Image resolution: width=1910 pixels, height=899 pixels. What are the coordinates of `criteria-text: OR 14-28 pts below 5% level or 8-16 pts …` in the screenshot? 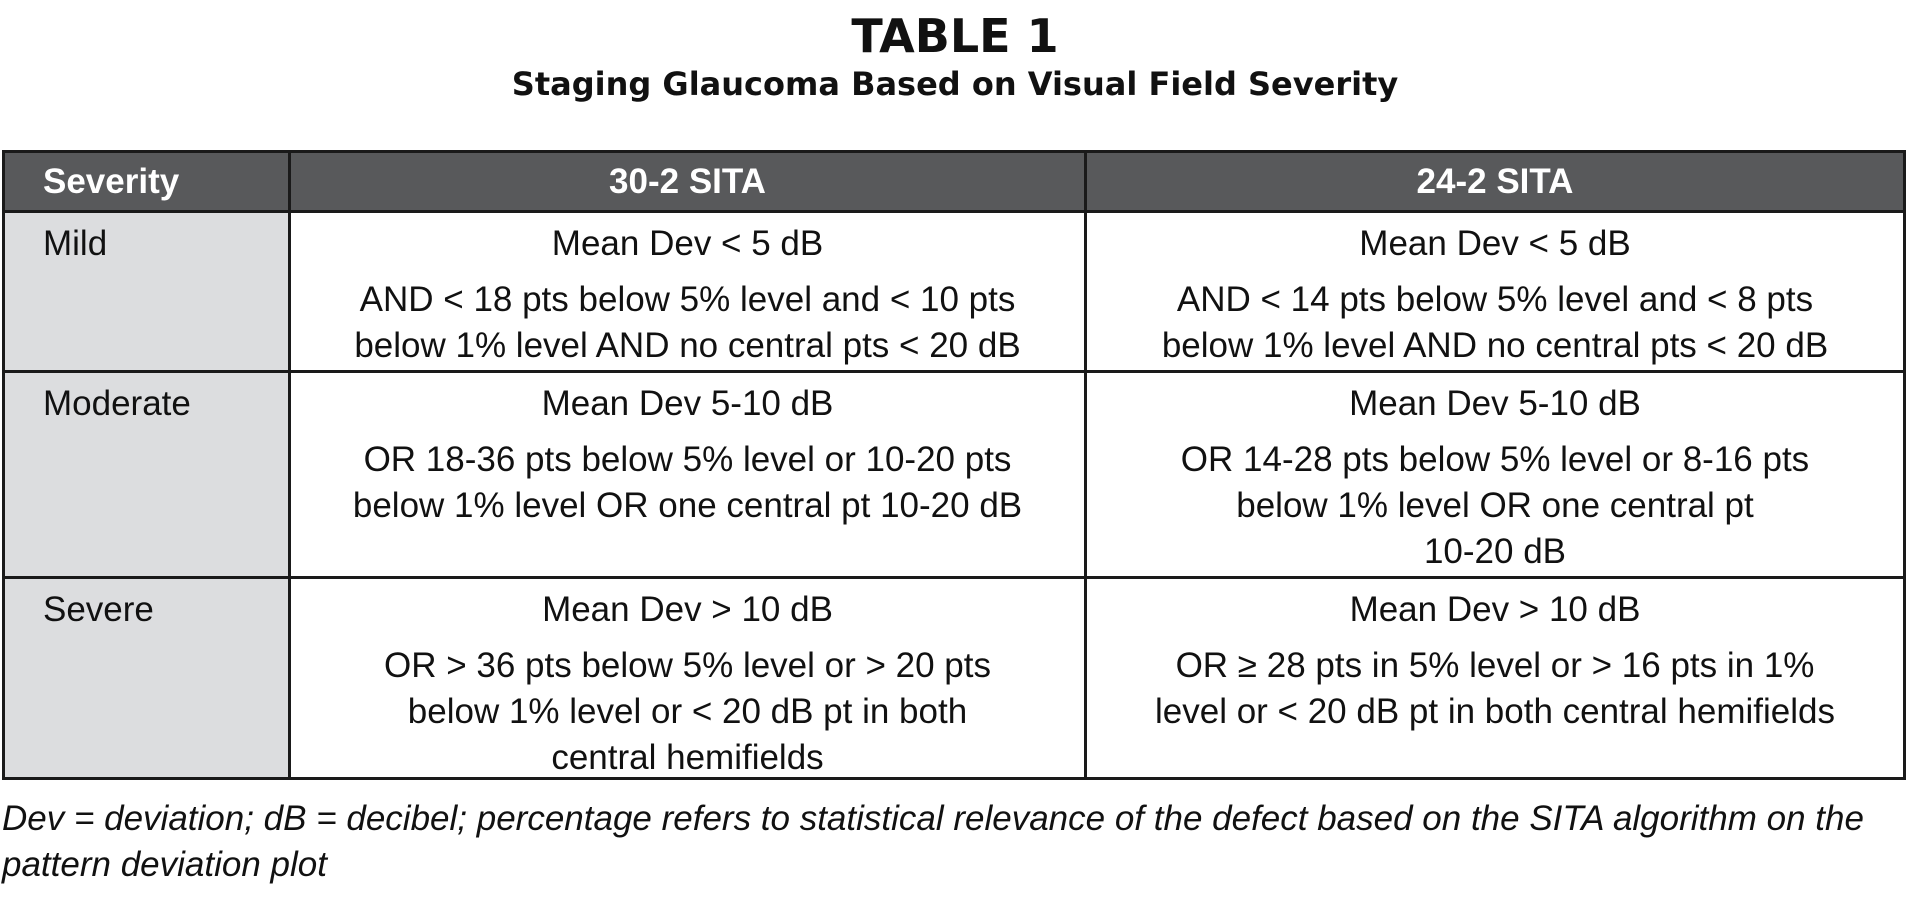 It's located at (1495, 505).